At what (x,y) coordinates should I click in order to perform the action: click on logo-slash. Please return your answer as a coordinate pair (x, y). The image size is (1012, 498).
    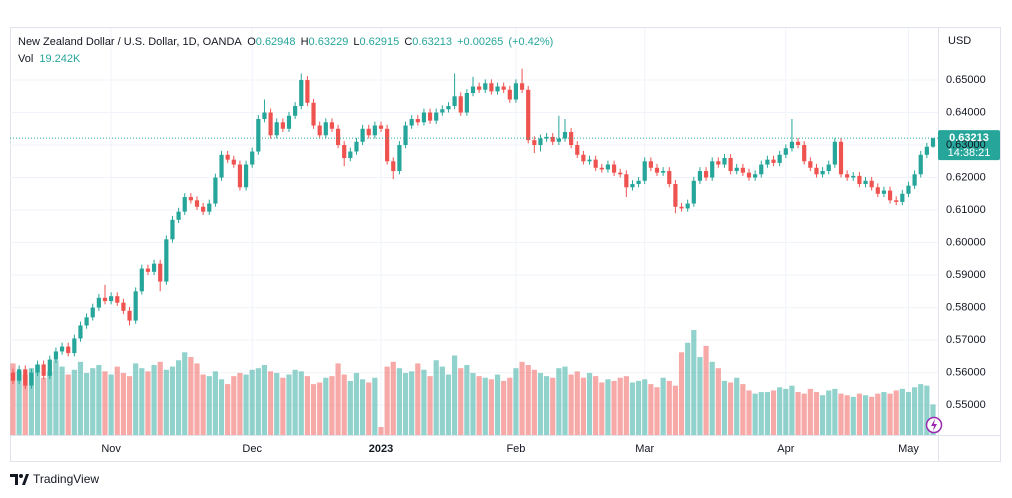
    Looking at the image, I should click on (25, 479).